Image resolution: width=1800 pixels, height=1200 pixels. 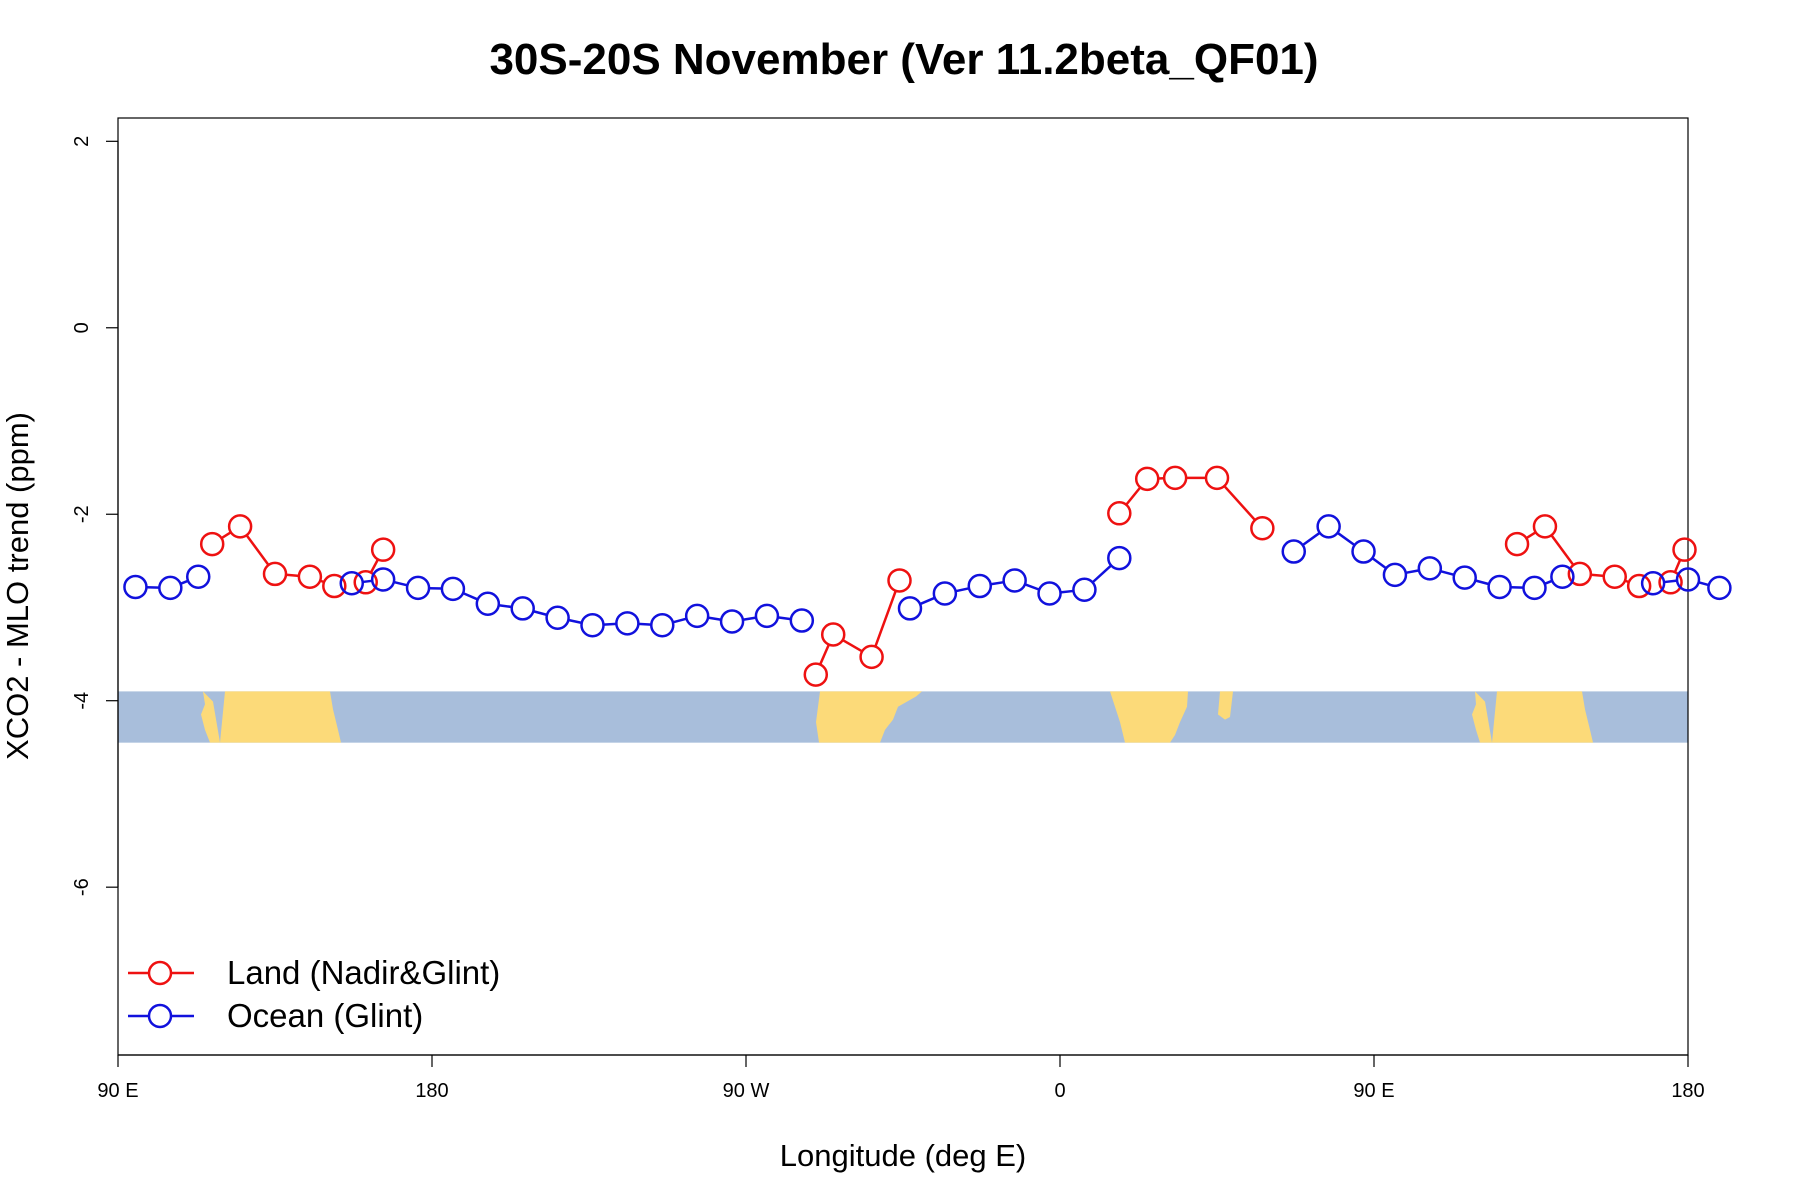 I want to click on y-tick-label: -6, so click(x=82, y=887).